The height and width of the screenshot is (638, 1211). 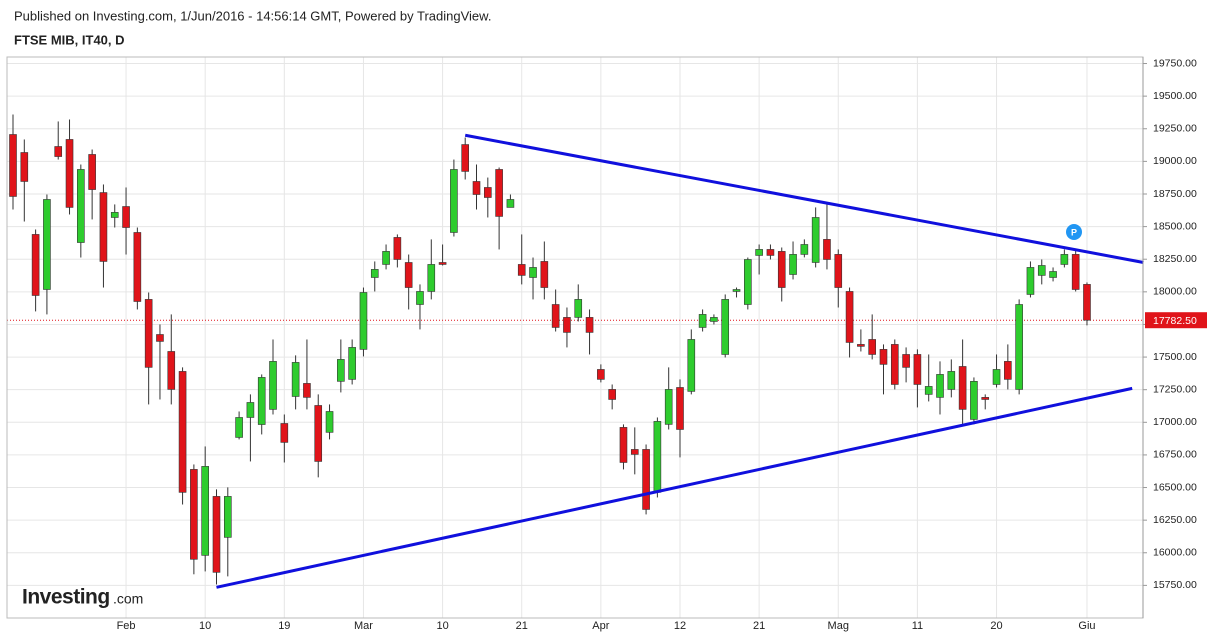 I want to click on trend-line, so click(x=804, y=198).